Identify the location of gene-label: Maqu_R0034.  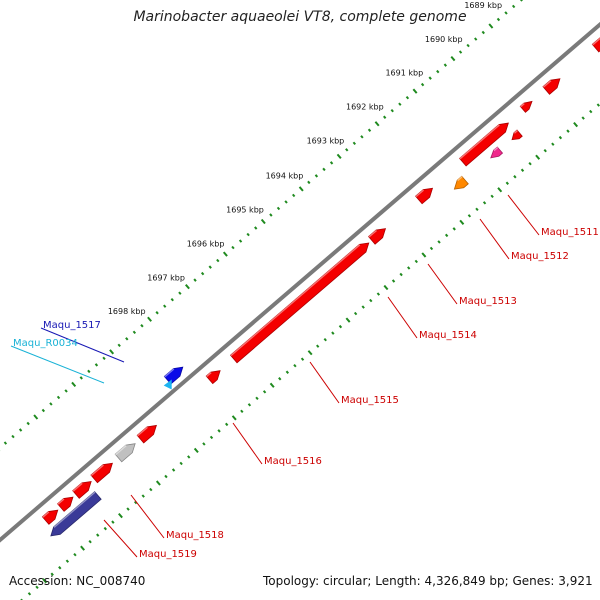
(45, 343).